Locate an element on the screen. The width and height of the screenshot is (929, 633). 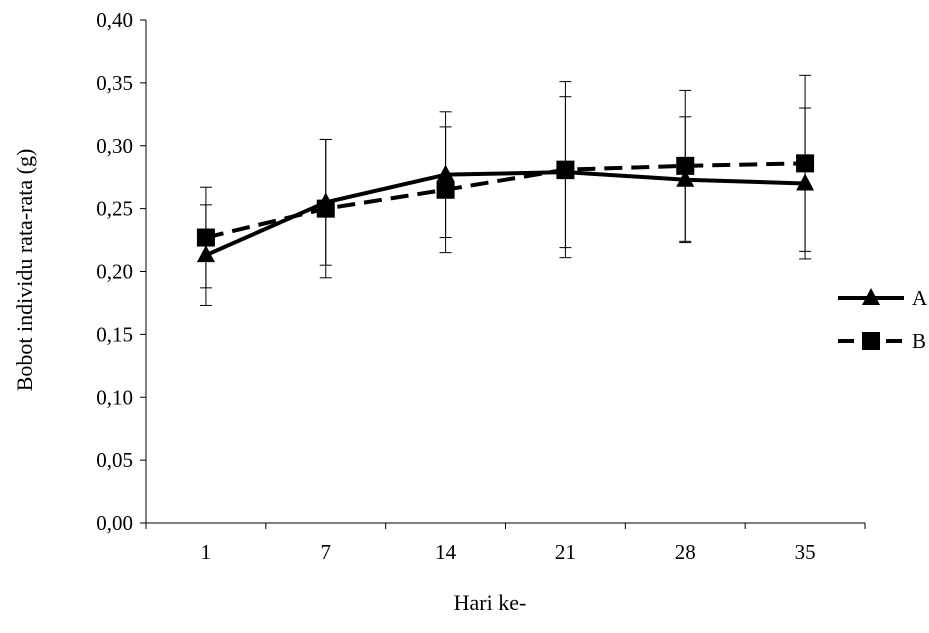
y-tick-label: 0,25 is located at coordinates (114, 209).